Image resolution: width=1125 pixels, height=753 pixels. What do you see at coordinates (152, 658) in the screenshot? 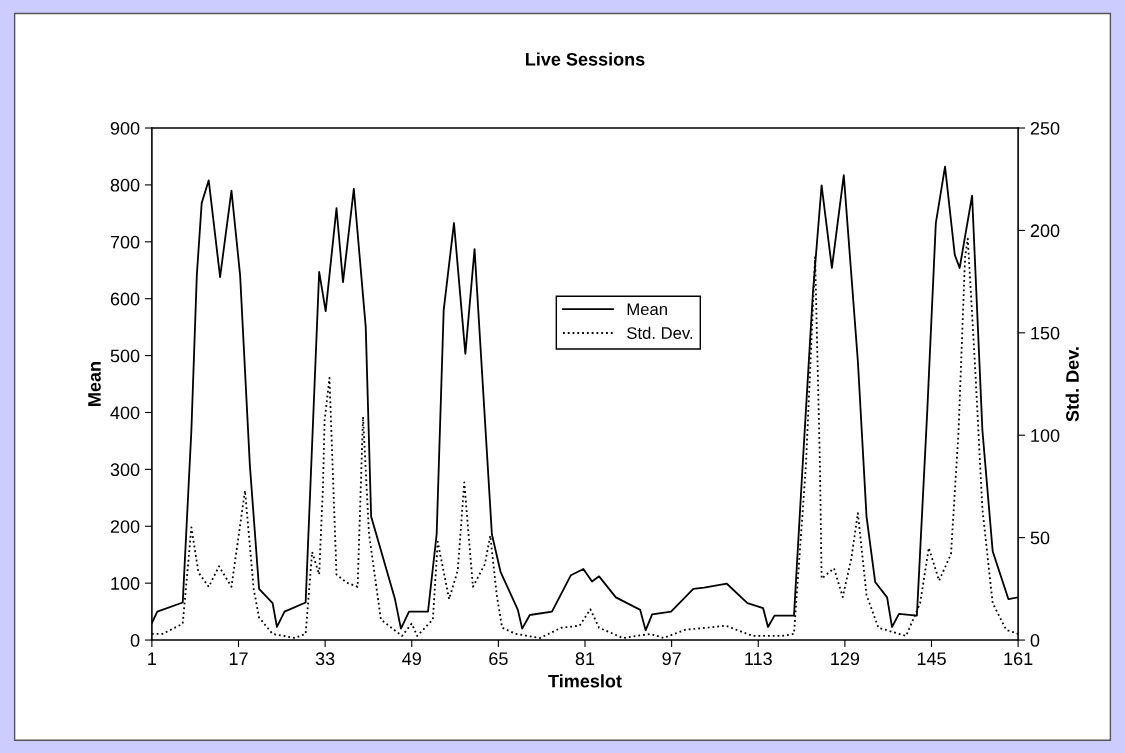
I see `x-tick-label: 1` at bounding box center [152, 658].